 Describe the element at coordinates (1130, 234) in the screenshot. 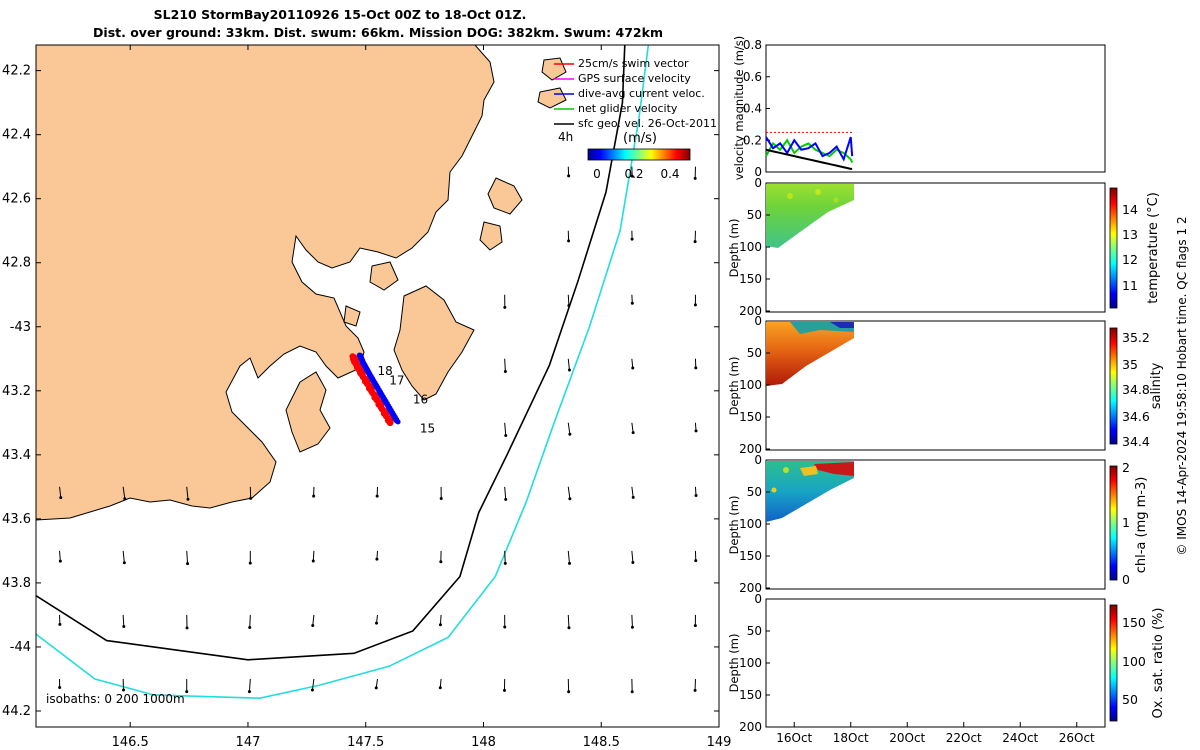

I see `temperature-colorbar-tick: 13` at that location.